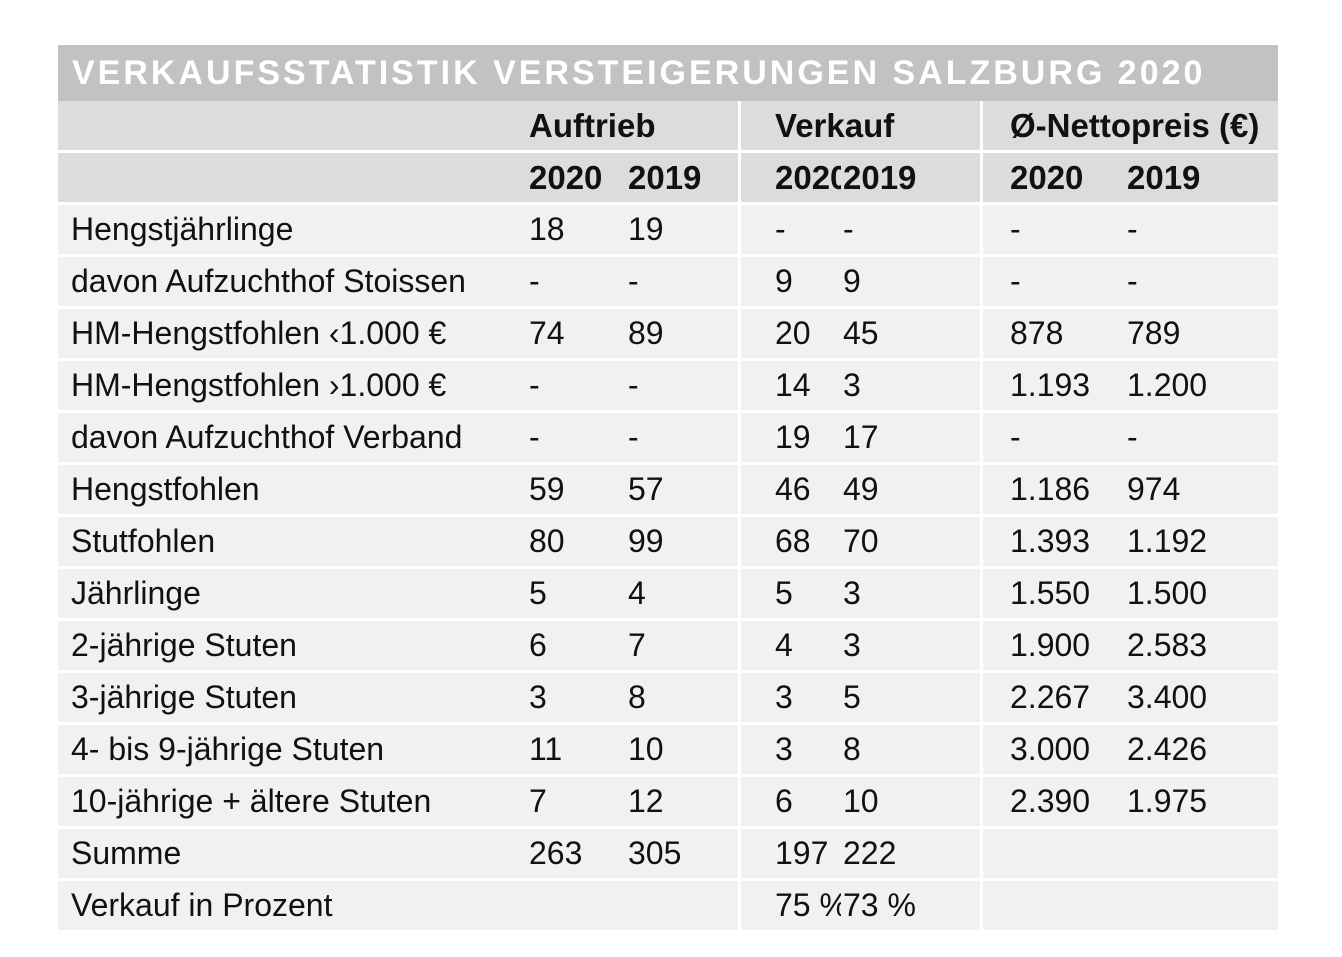  I want to click on nettopreis-2020-cell: 2.267, so click(1053, 699).